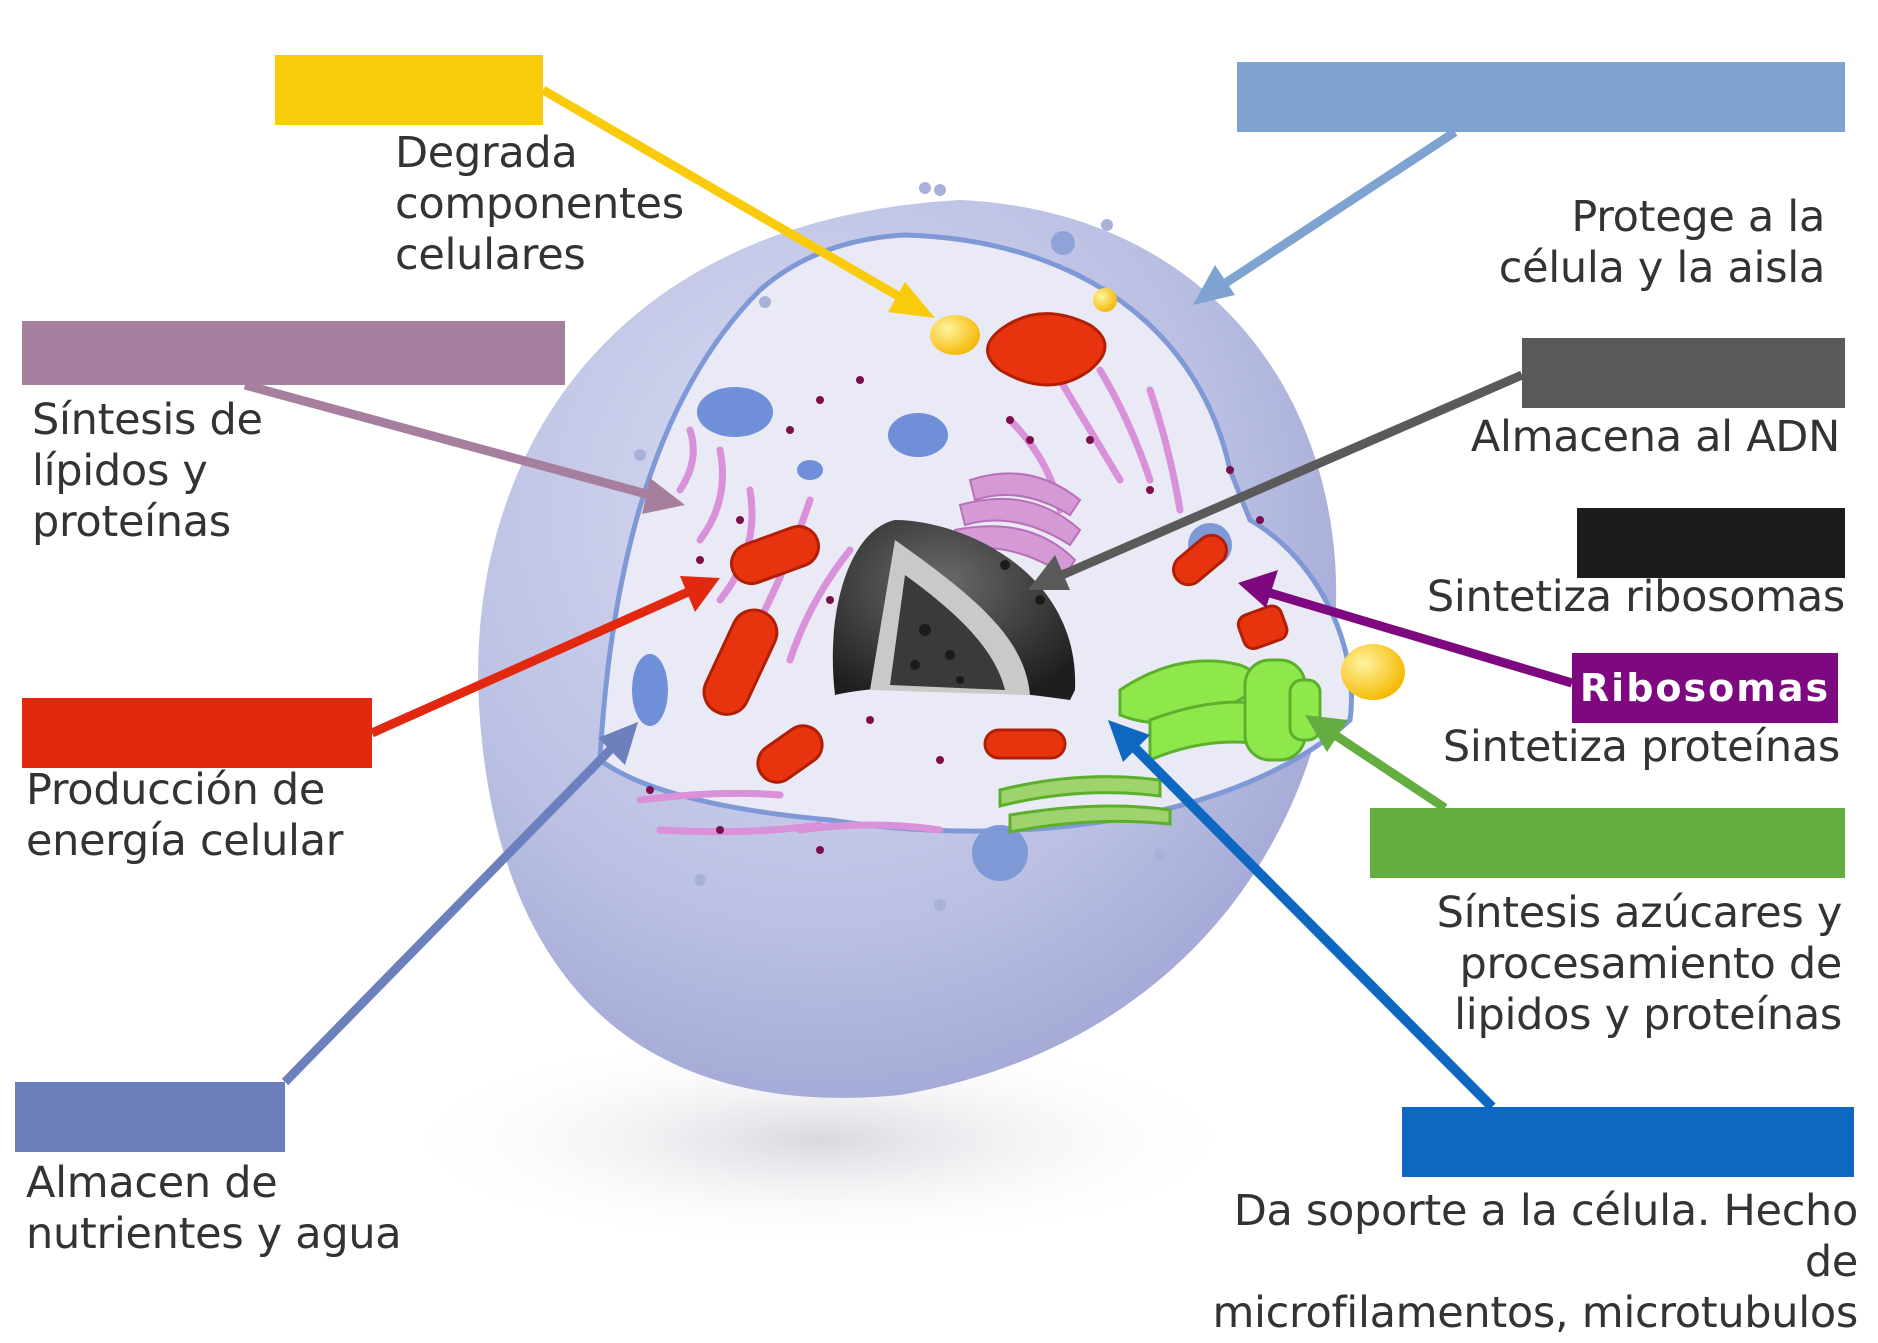 The height and width of the screenshot is (1343, 1878). Describe the element at coordinates (1373, 672) in the screenshot. I see `secretory-vesicle` at that location.